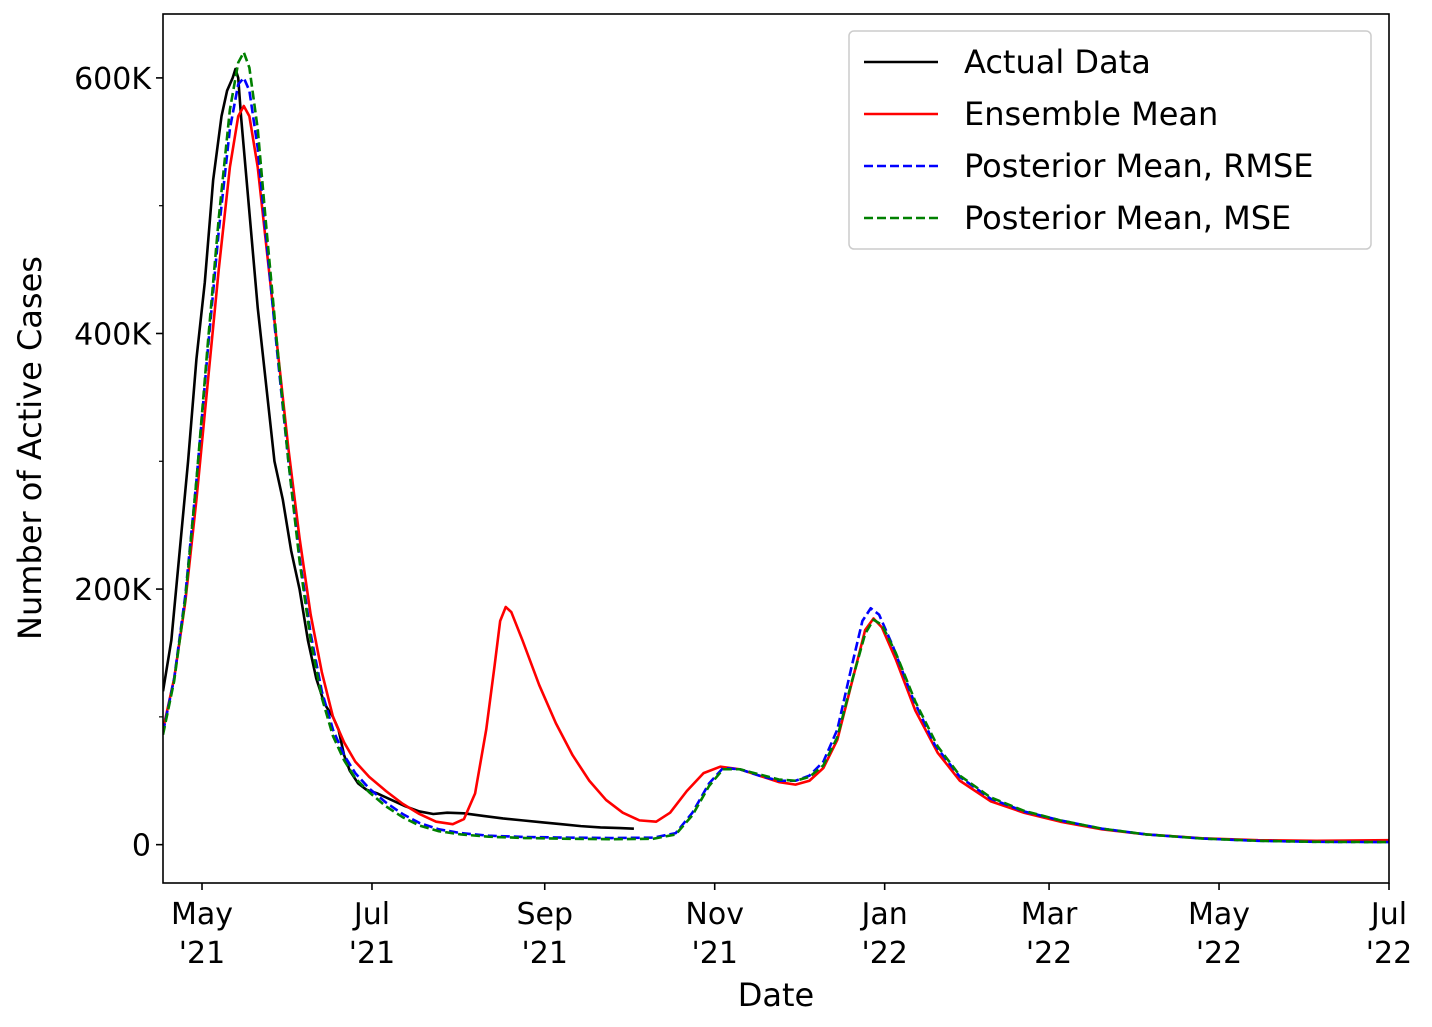 This screenshot has width=1432, height=1027. What do you see at coordinates (118, 463) in the screenshot?
I see `y-axis: 0 200K 400K 600K` at bounding box center [118, 463].